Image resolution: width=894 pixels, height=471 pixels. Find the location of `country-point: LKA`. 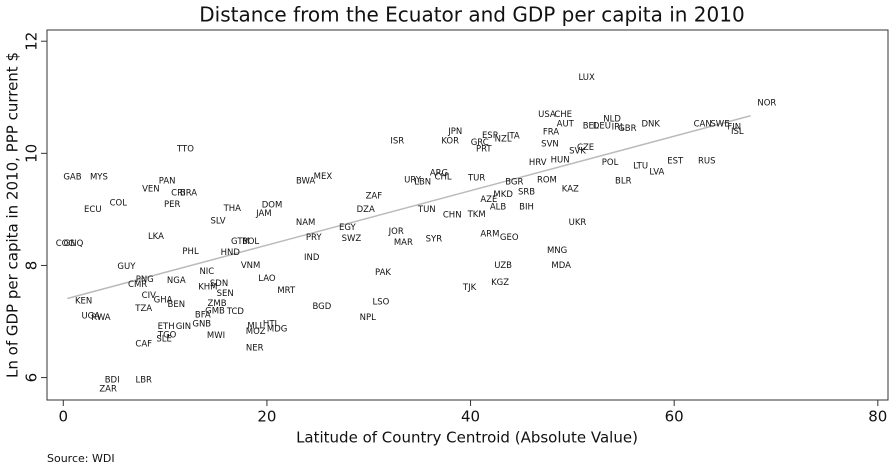

country-point: LKA is located at coordinates (156, 237).